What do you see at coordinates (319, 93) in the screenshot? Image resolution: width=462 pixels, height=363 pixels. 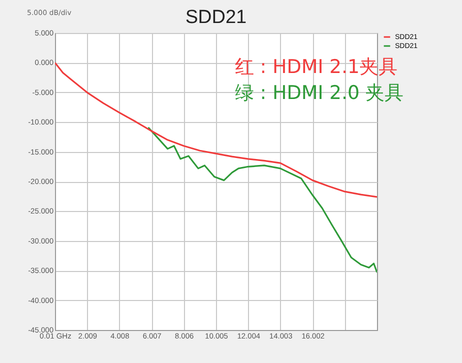 I see `annotation: 绿 : HDMI 2.0 夹具` at bounding box center [319, 93].